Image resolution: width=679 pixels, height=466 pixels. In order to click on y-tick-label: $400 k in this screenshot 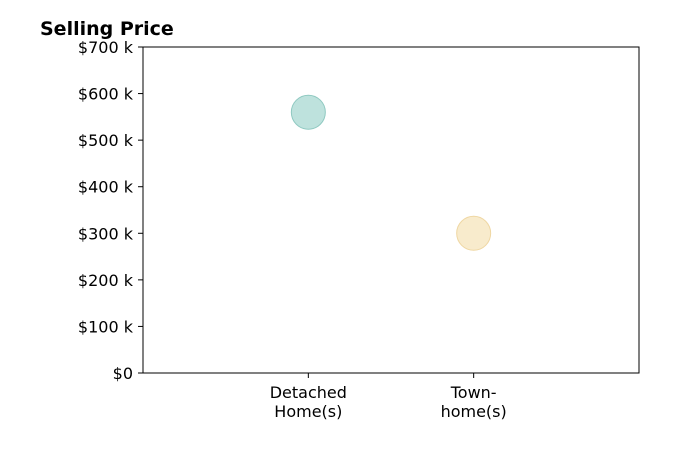, I will do `click(106, 187)`.